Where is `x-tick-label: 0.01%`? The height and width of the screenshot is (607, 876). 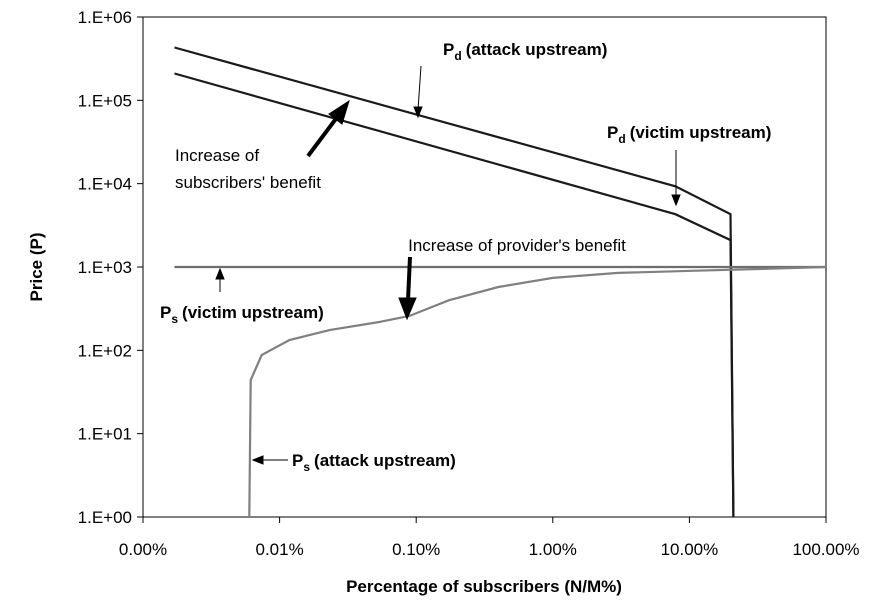
x-tick-label: 0.01% is located at coordinates (279, 549).